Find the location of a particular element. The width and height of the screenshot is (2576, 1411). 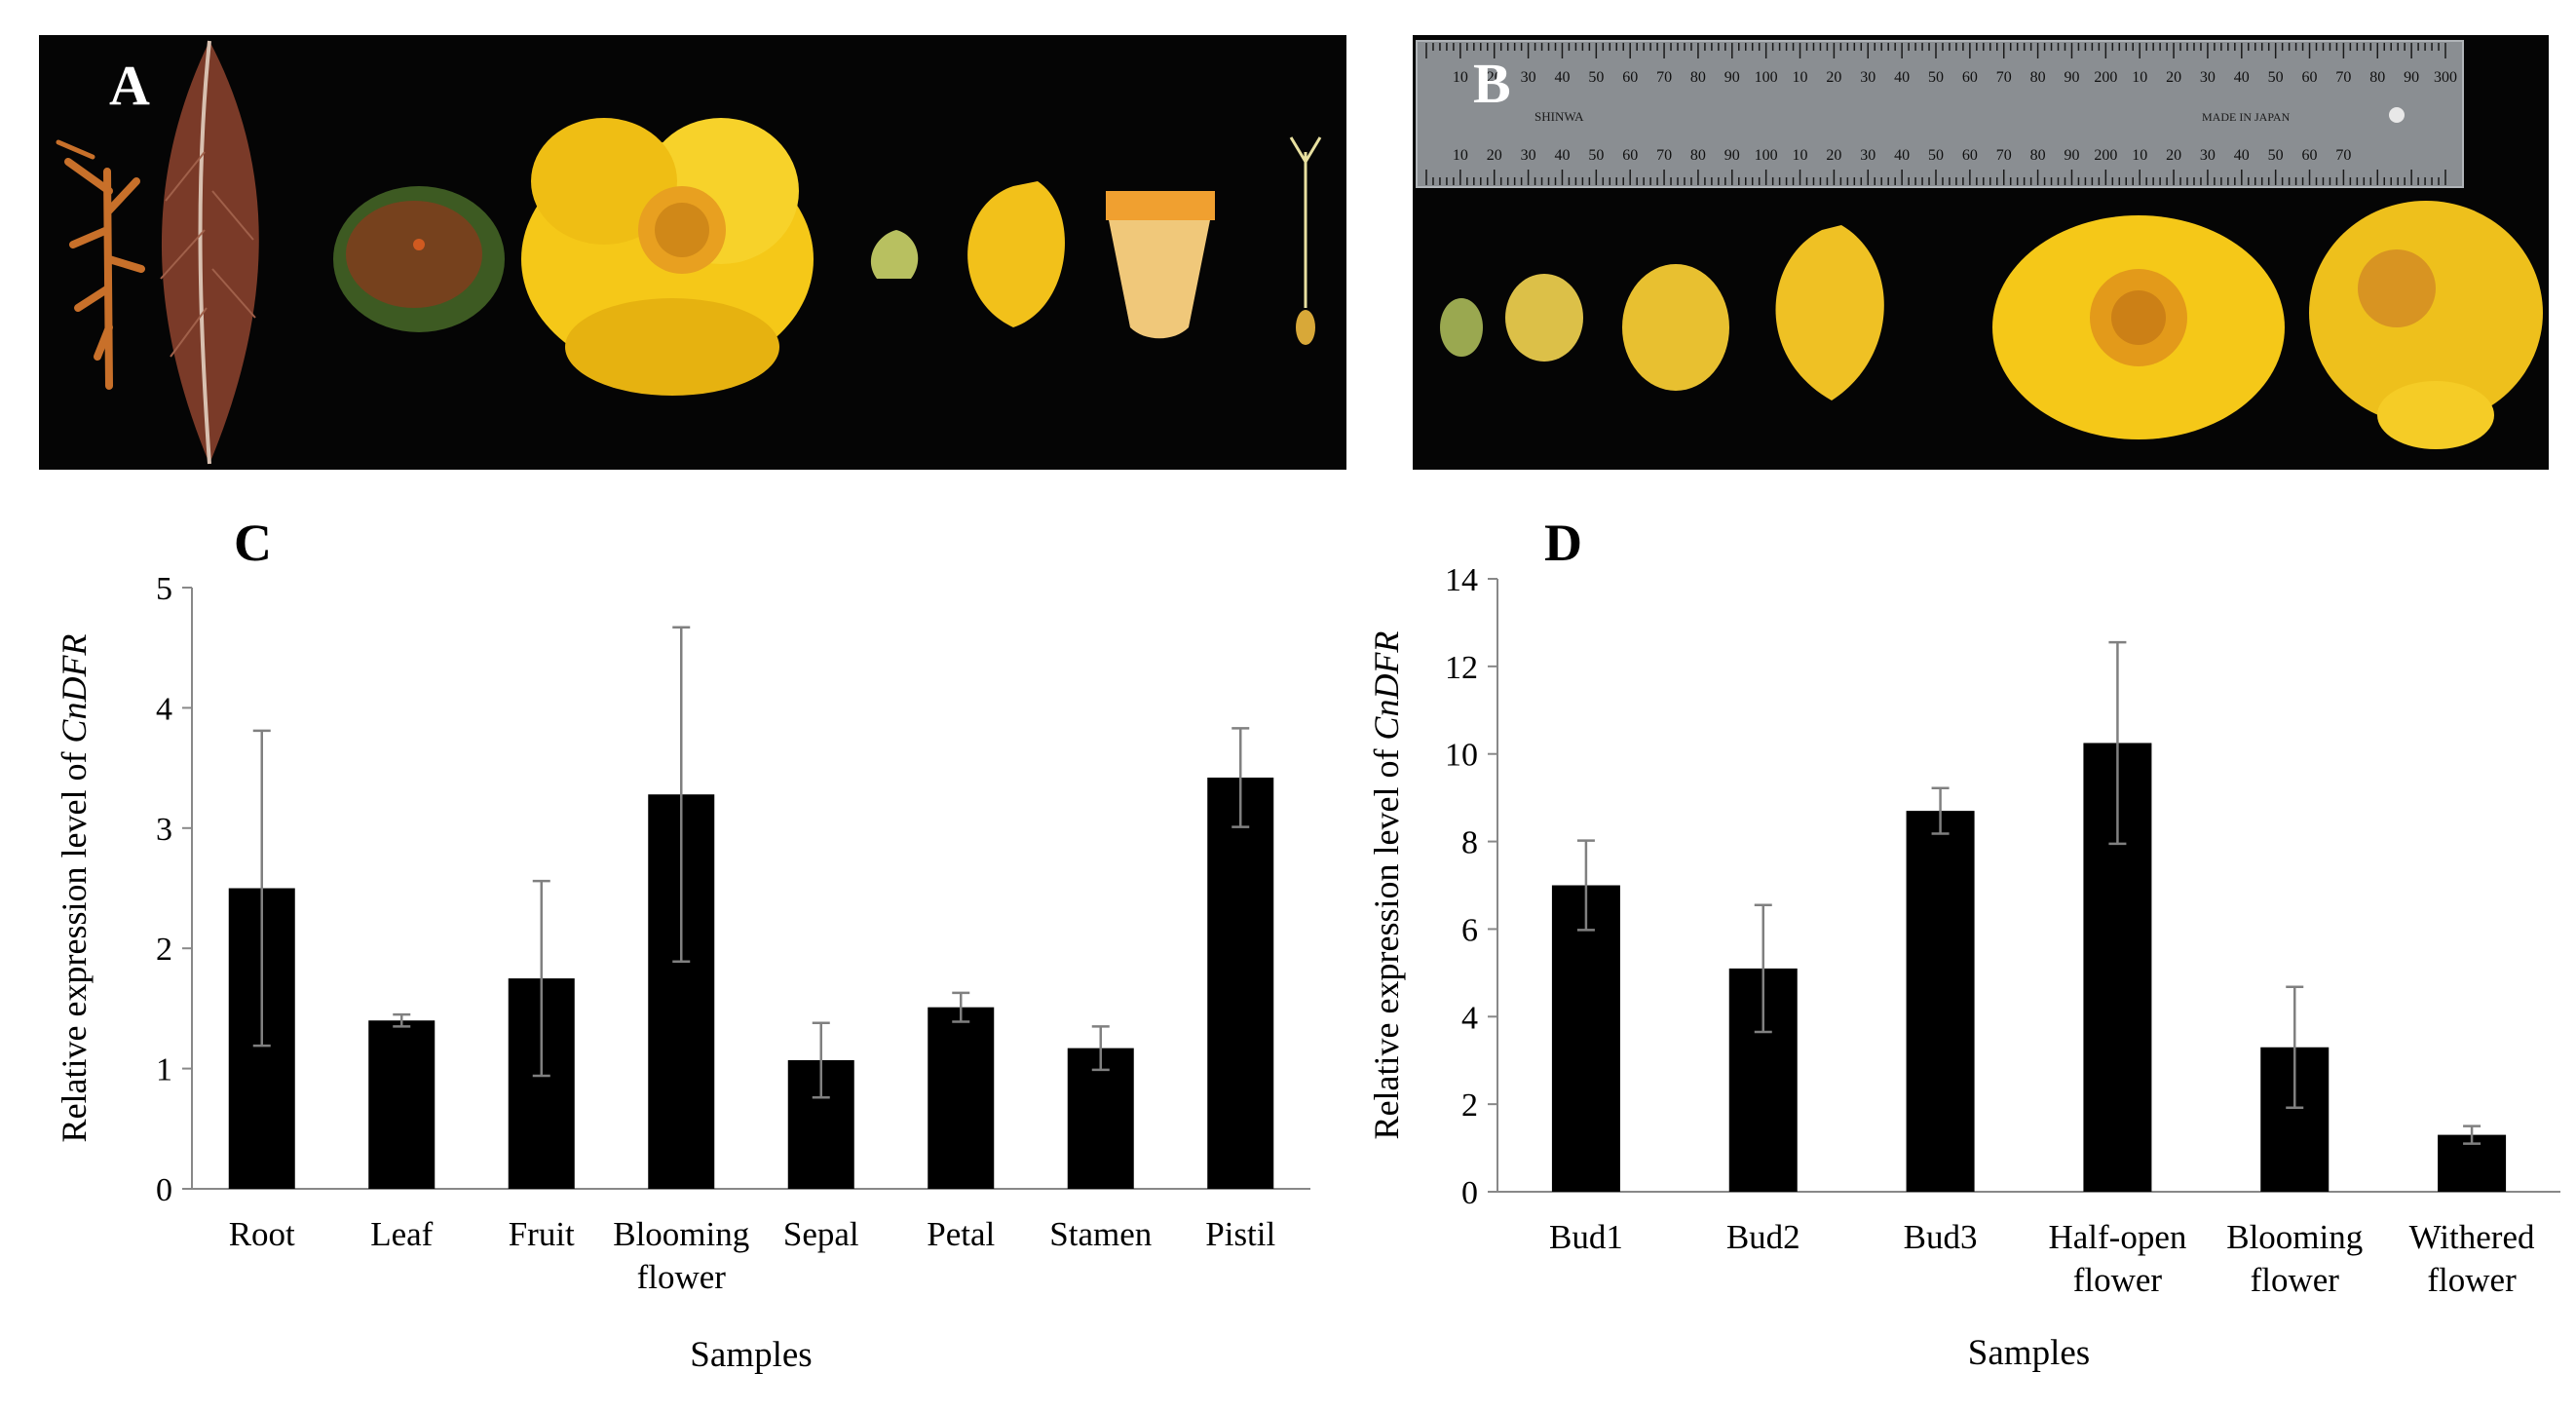

petal-image is located at coordinates (1016, 254).